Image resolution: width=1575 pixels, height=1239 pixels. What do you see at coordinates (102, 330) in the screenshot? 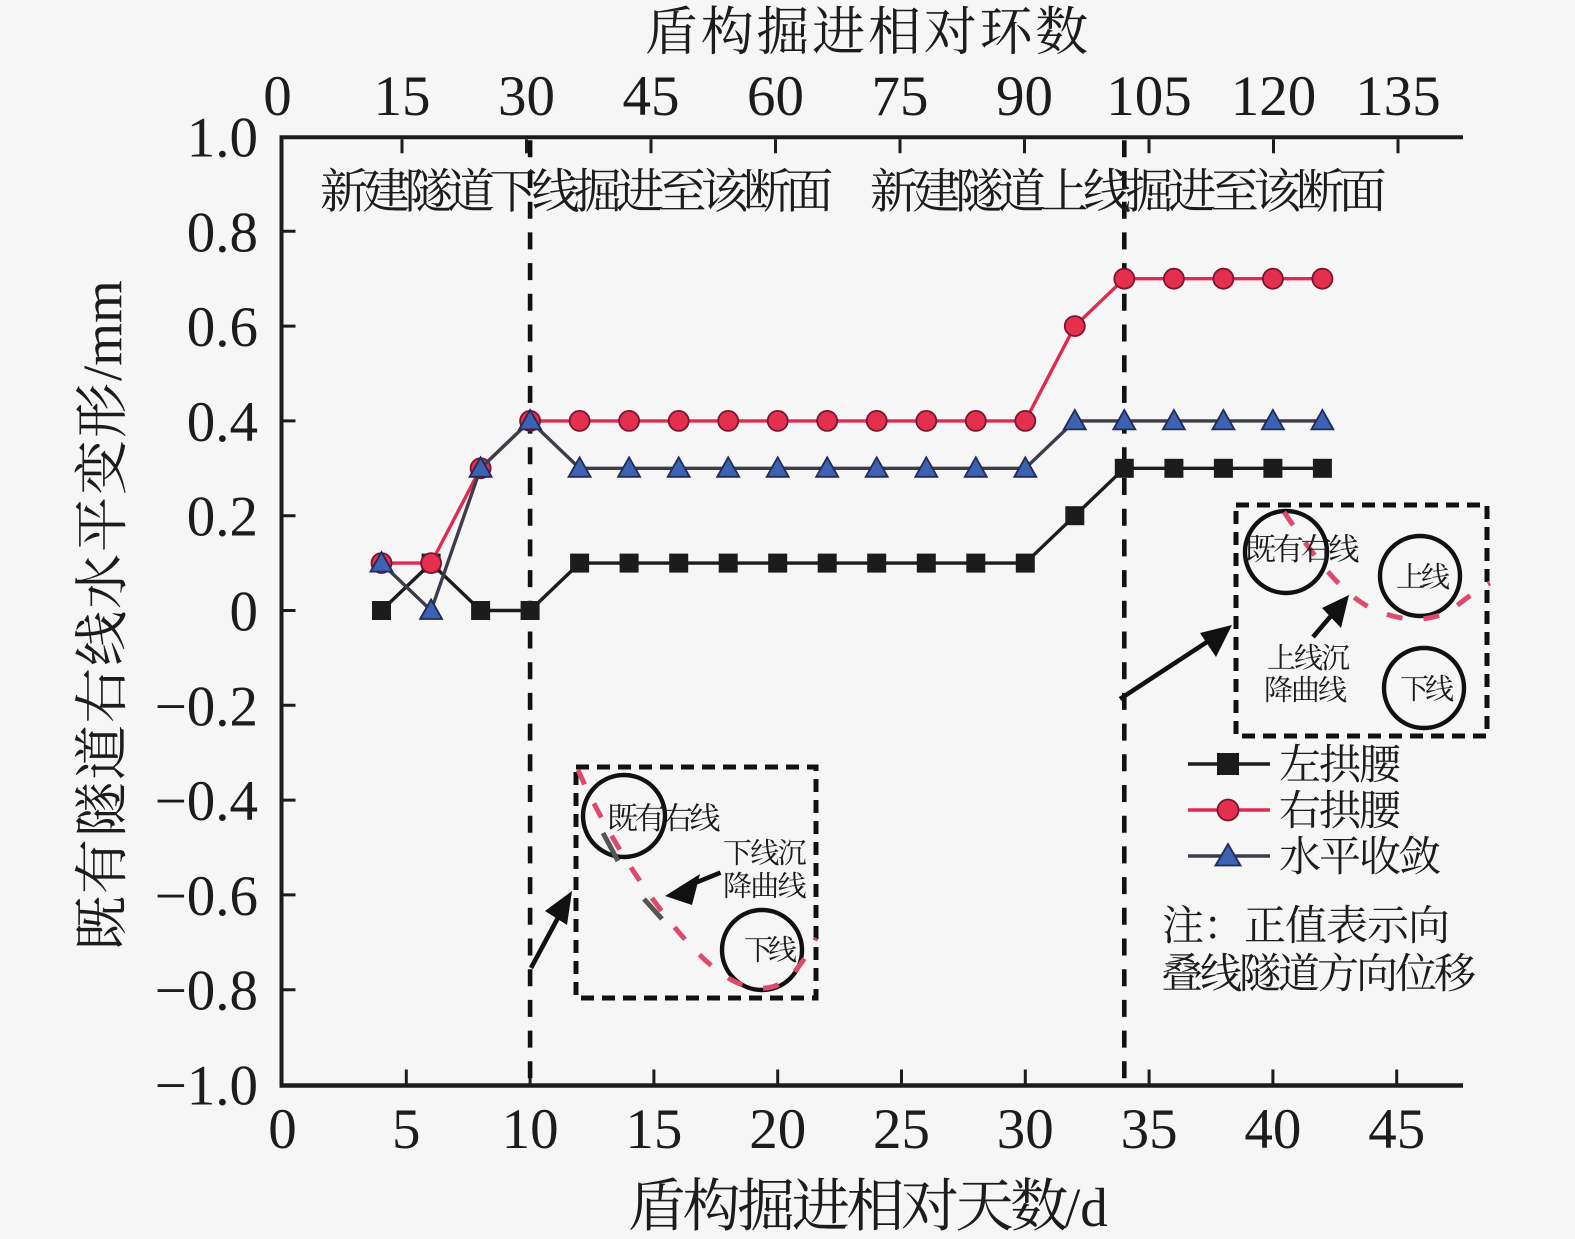
I see `svg-text: /mm` at bounding box center [102, 330].